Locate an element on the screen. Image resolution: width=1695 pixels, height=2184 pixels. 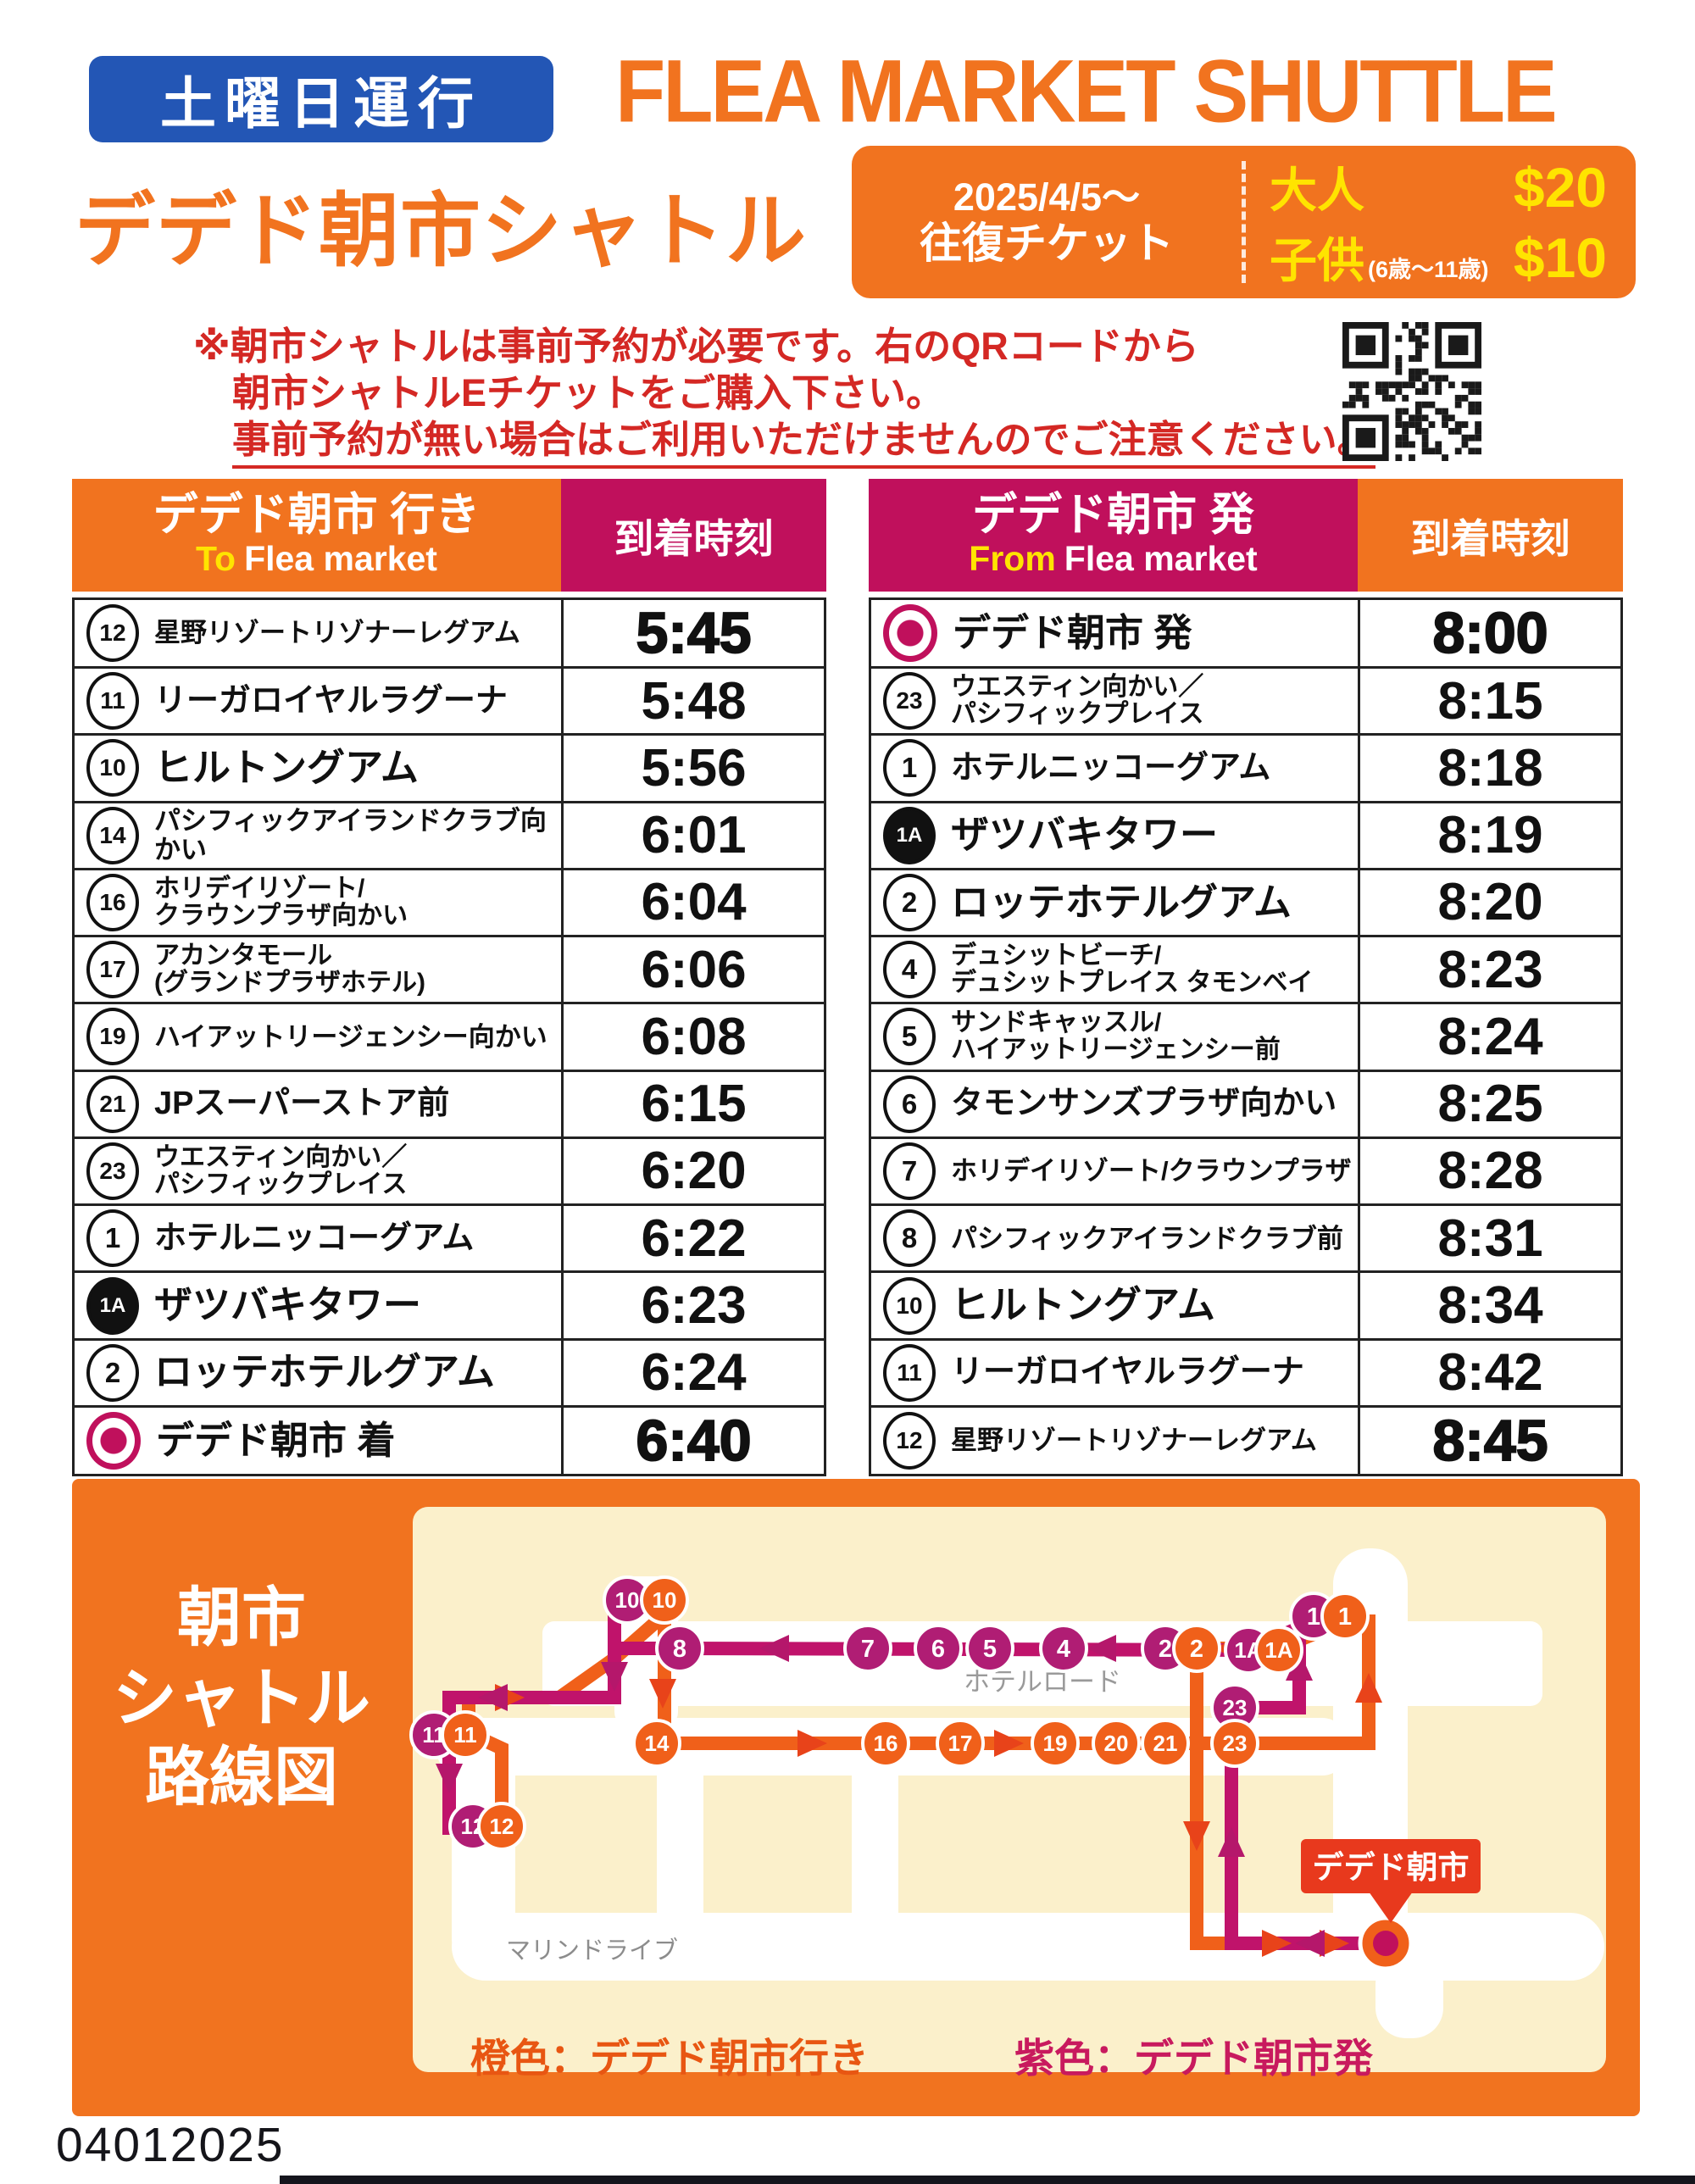
table-row: 23 ウエスティン向かい／ パシフィックプレイス 8:15 is located at coordinates (1246, 703).